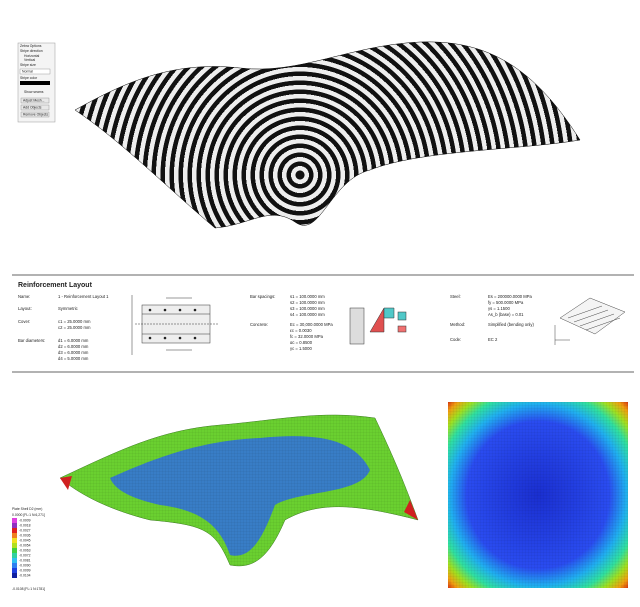 This screenshot has width=640, height=607. Describe the element at coordinates (239, 490) in the screenshot. I see `deformed-mesh-3d` at that location.